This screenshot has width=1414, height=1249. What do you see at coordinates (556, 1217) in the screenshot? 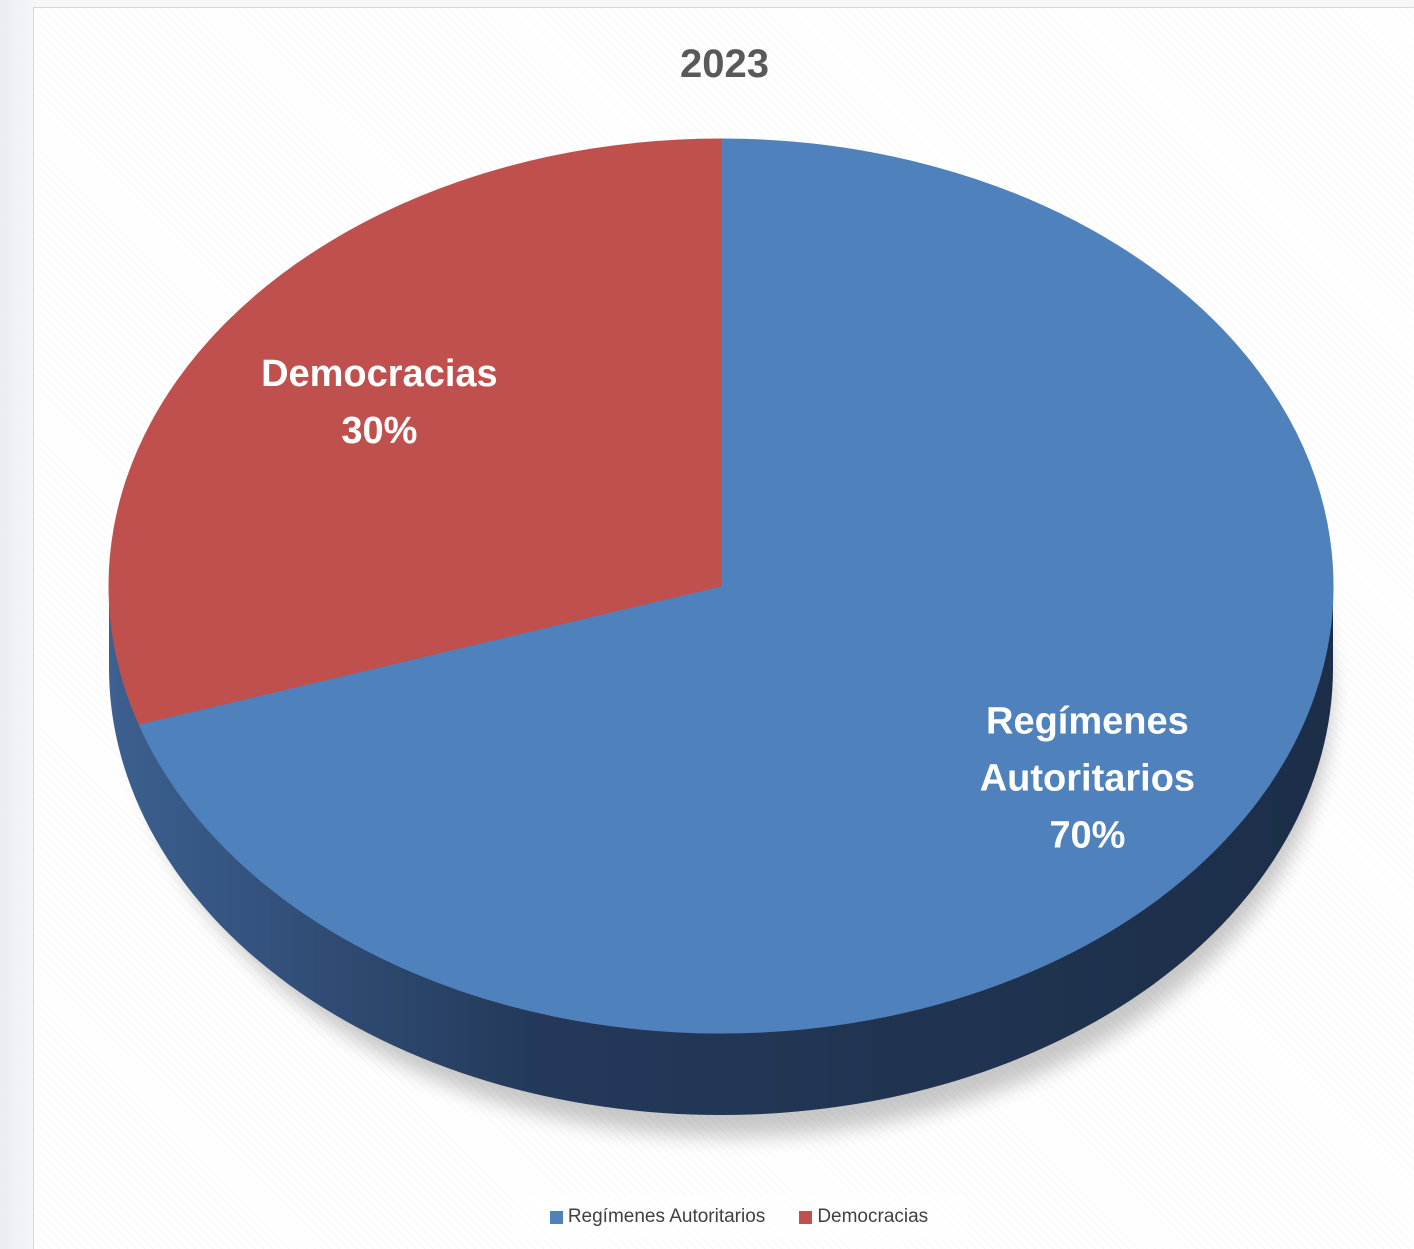
I see `legend-swatch-regimenes` at bounding box center [556, 1217].